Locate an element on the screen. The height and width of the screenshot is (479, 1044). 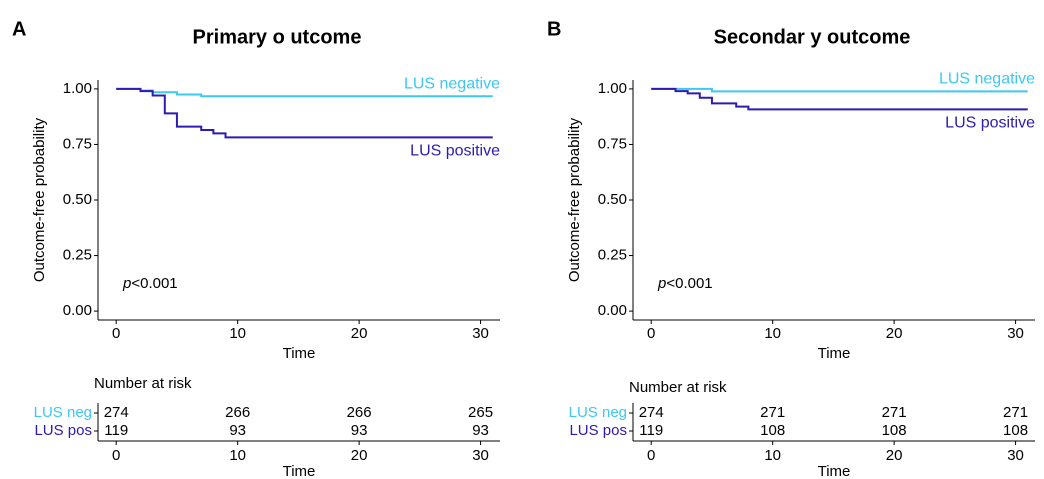
panel-label: B is located at coordinates (554, 29).